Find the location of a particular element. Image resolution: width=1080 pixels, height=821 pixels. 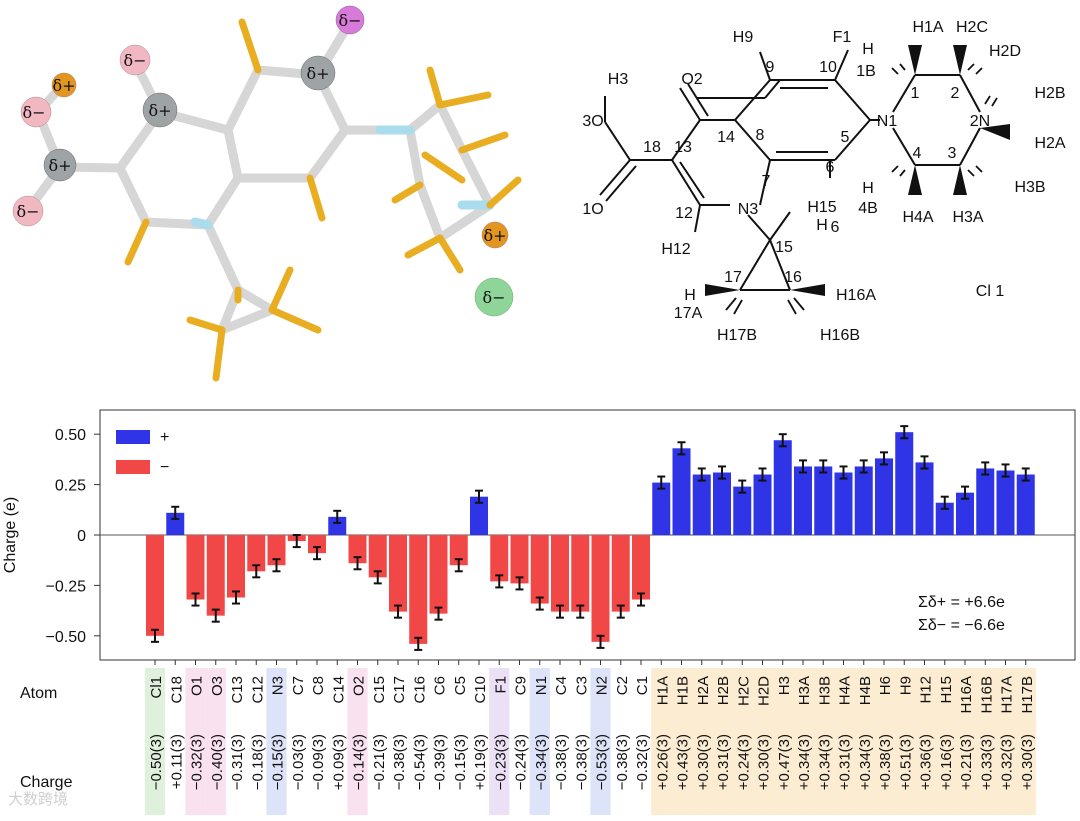

charge-value-label: +0.38(3) is located at coordinates (885, 762).